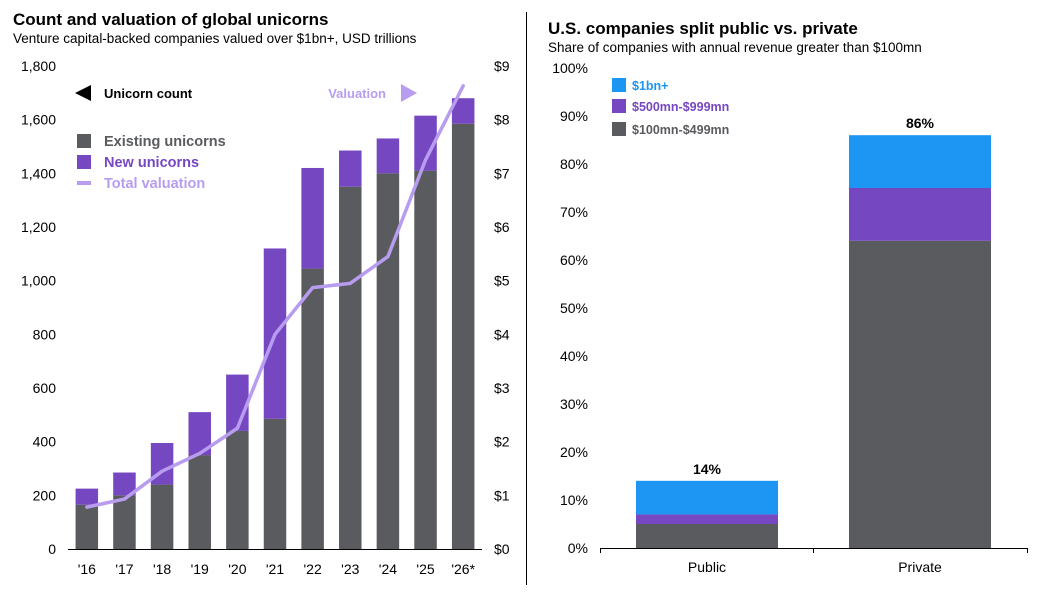 The image size is (1059, 595). I want to click on left-y-tick-label: 1,600, so click(38, 120).